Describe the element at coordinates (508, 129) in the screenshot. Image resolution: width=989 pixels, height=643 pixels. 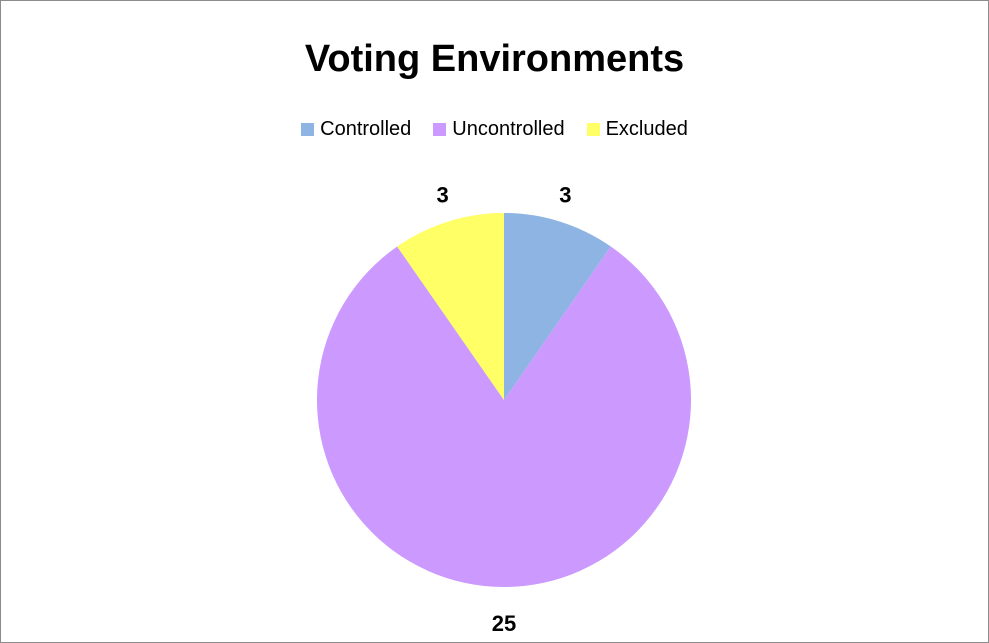
I see `legend-label-uncontrolled: Uncontrolled` at that location.